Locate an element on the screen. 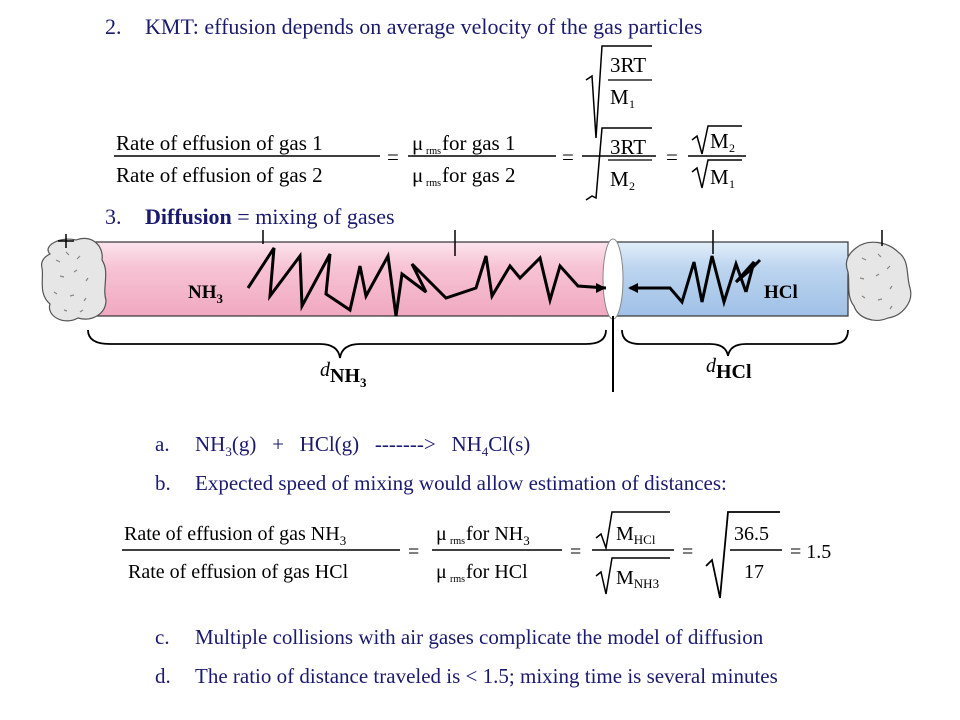 This screenshot has width=960, height=720. tube-tick-marks is located at coordinates (470, 243).